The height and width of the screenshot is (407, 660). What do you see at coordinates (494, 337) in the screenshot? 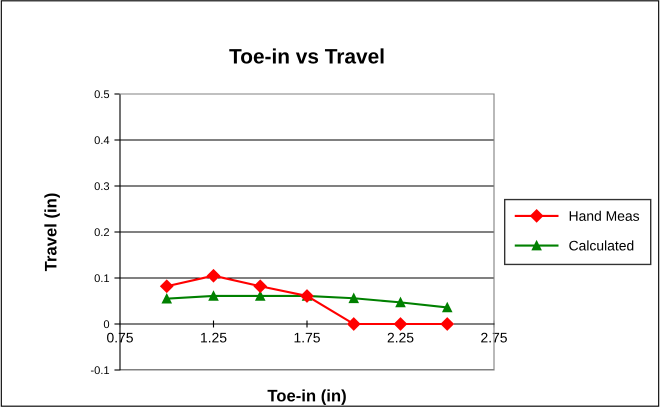
I see `x-tick-label: 2.75` at bounding box center [494, 337].